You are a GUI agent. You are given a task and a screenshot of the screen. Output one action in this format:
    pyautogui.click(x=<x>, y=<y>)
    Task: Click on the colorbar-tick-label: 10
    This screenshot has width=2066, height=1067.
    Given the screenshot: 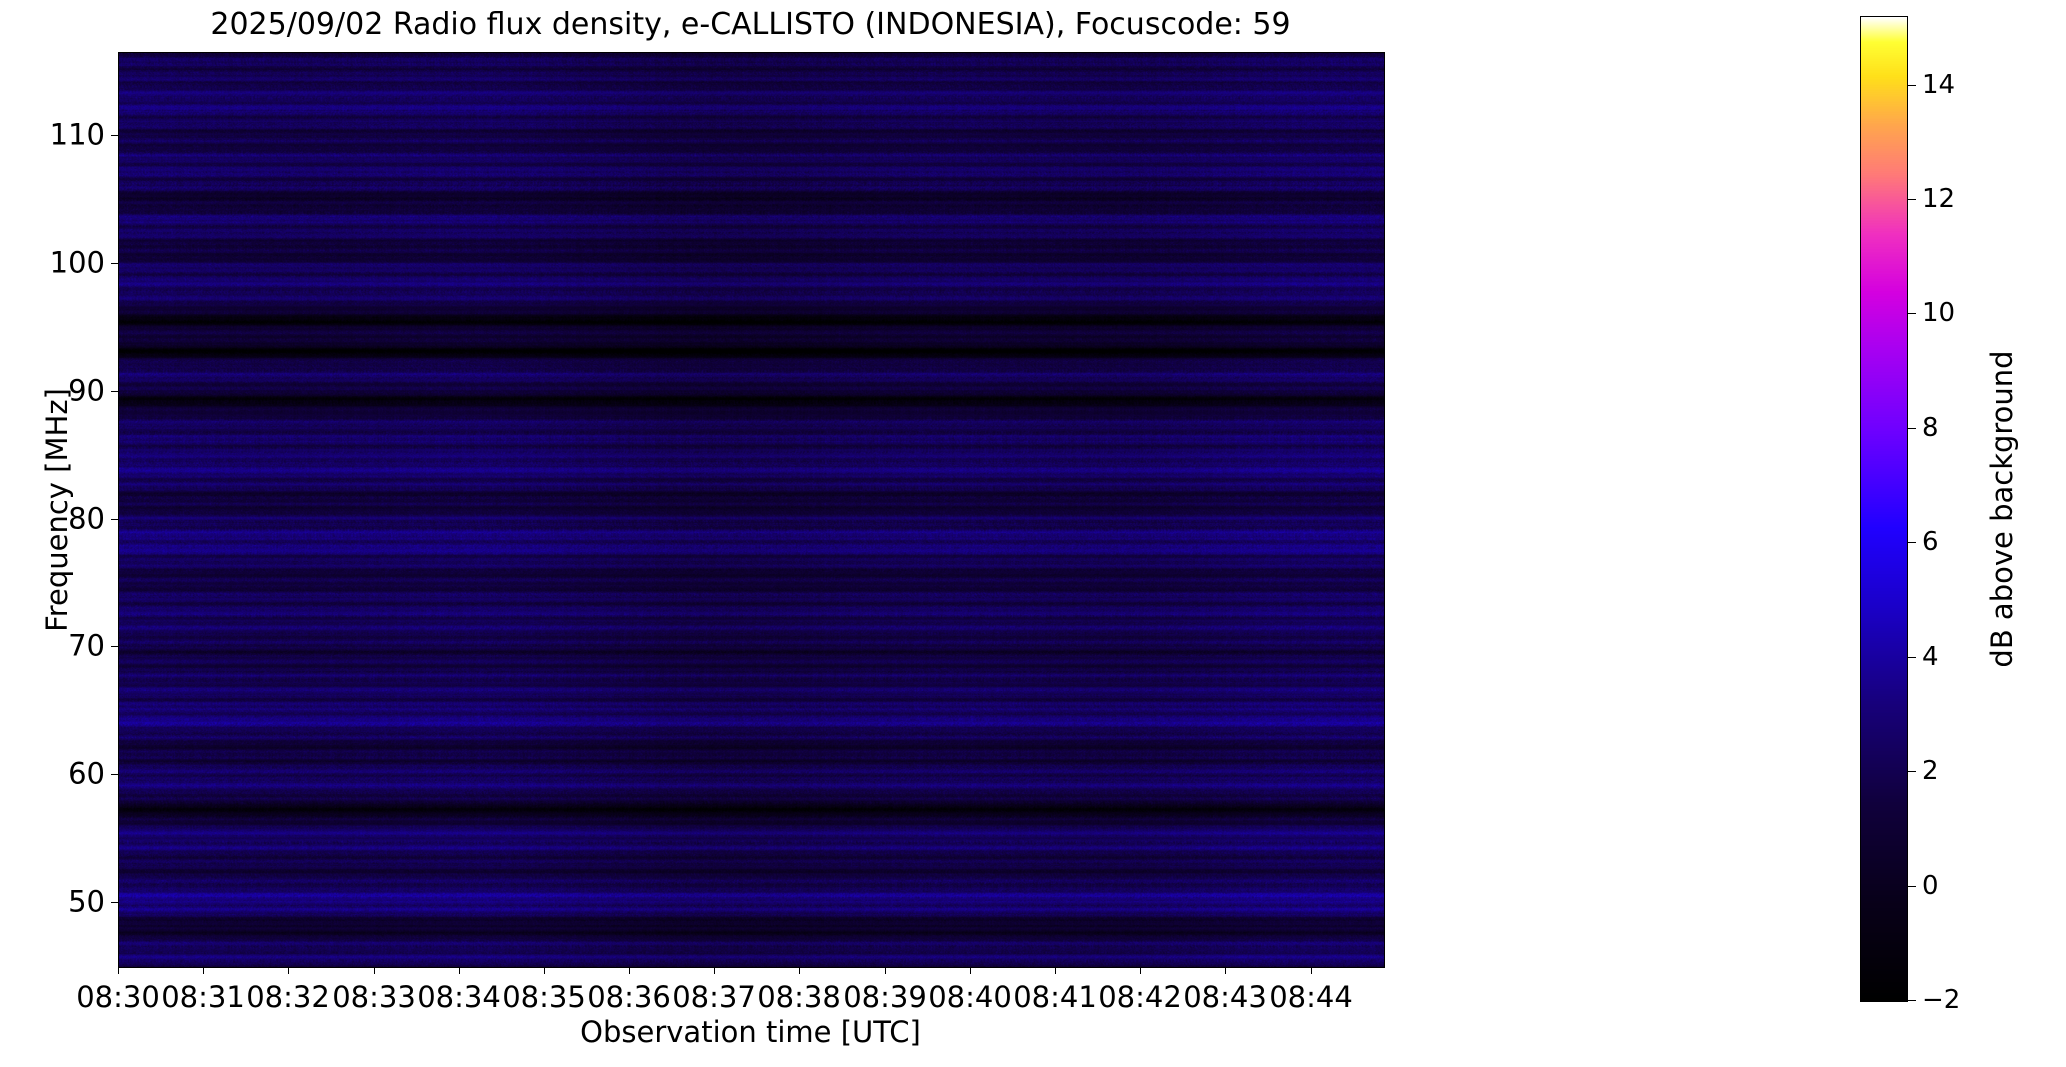 What is the action you would take?
    pyautogui.click(x=1939, y=313)
    